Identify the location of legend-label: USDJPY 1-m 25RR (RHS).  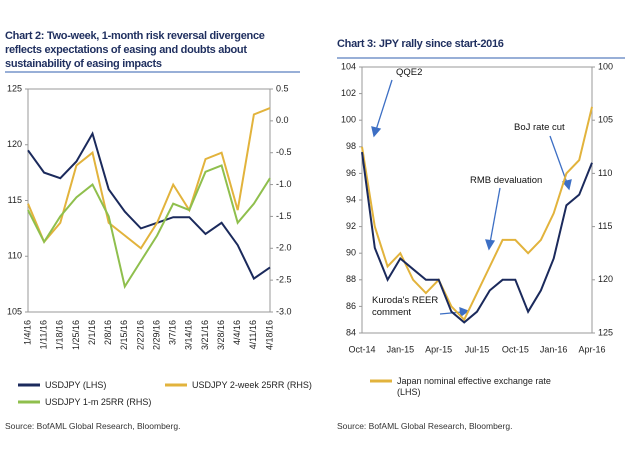
(98, 402).